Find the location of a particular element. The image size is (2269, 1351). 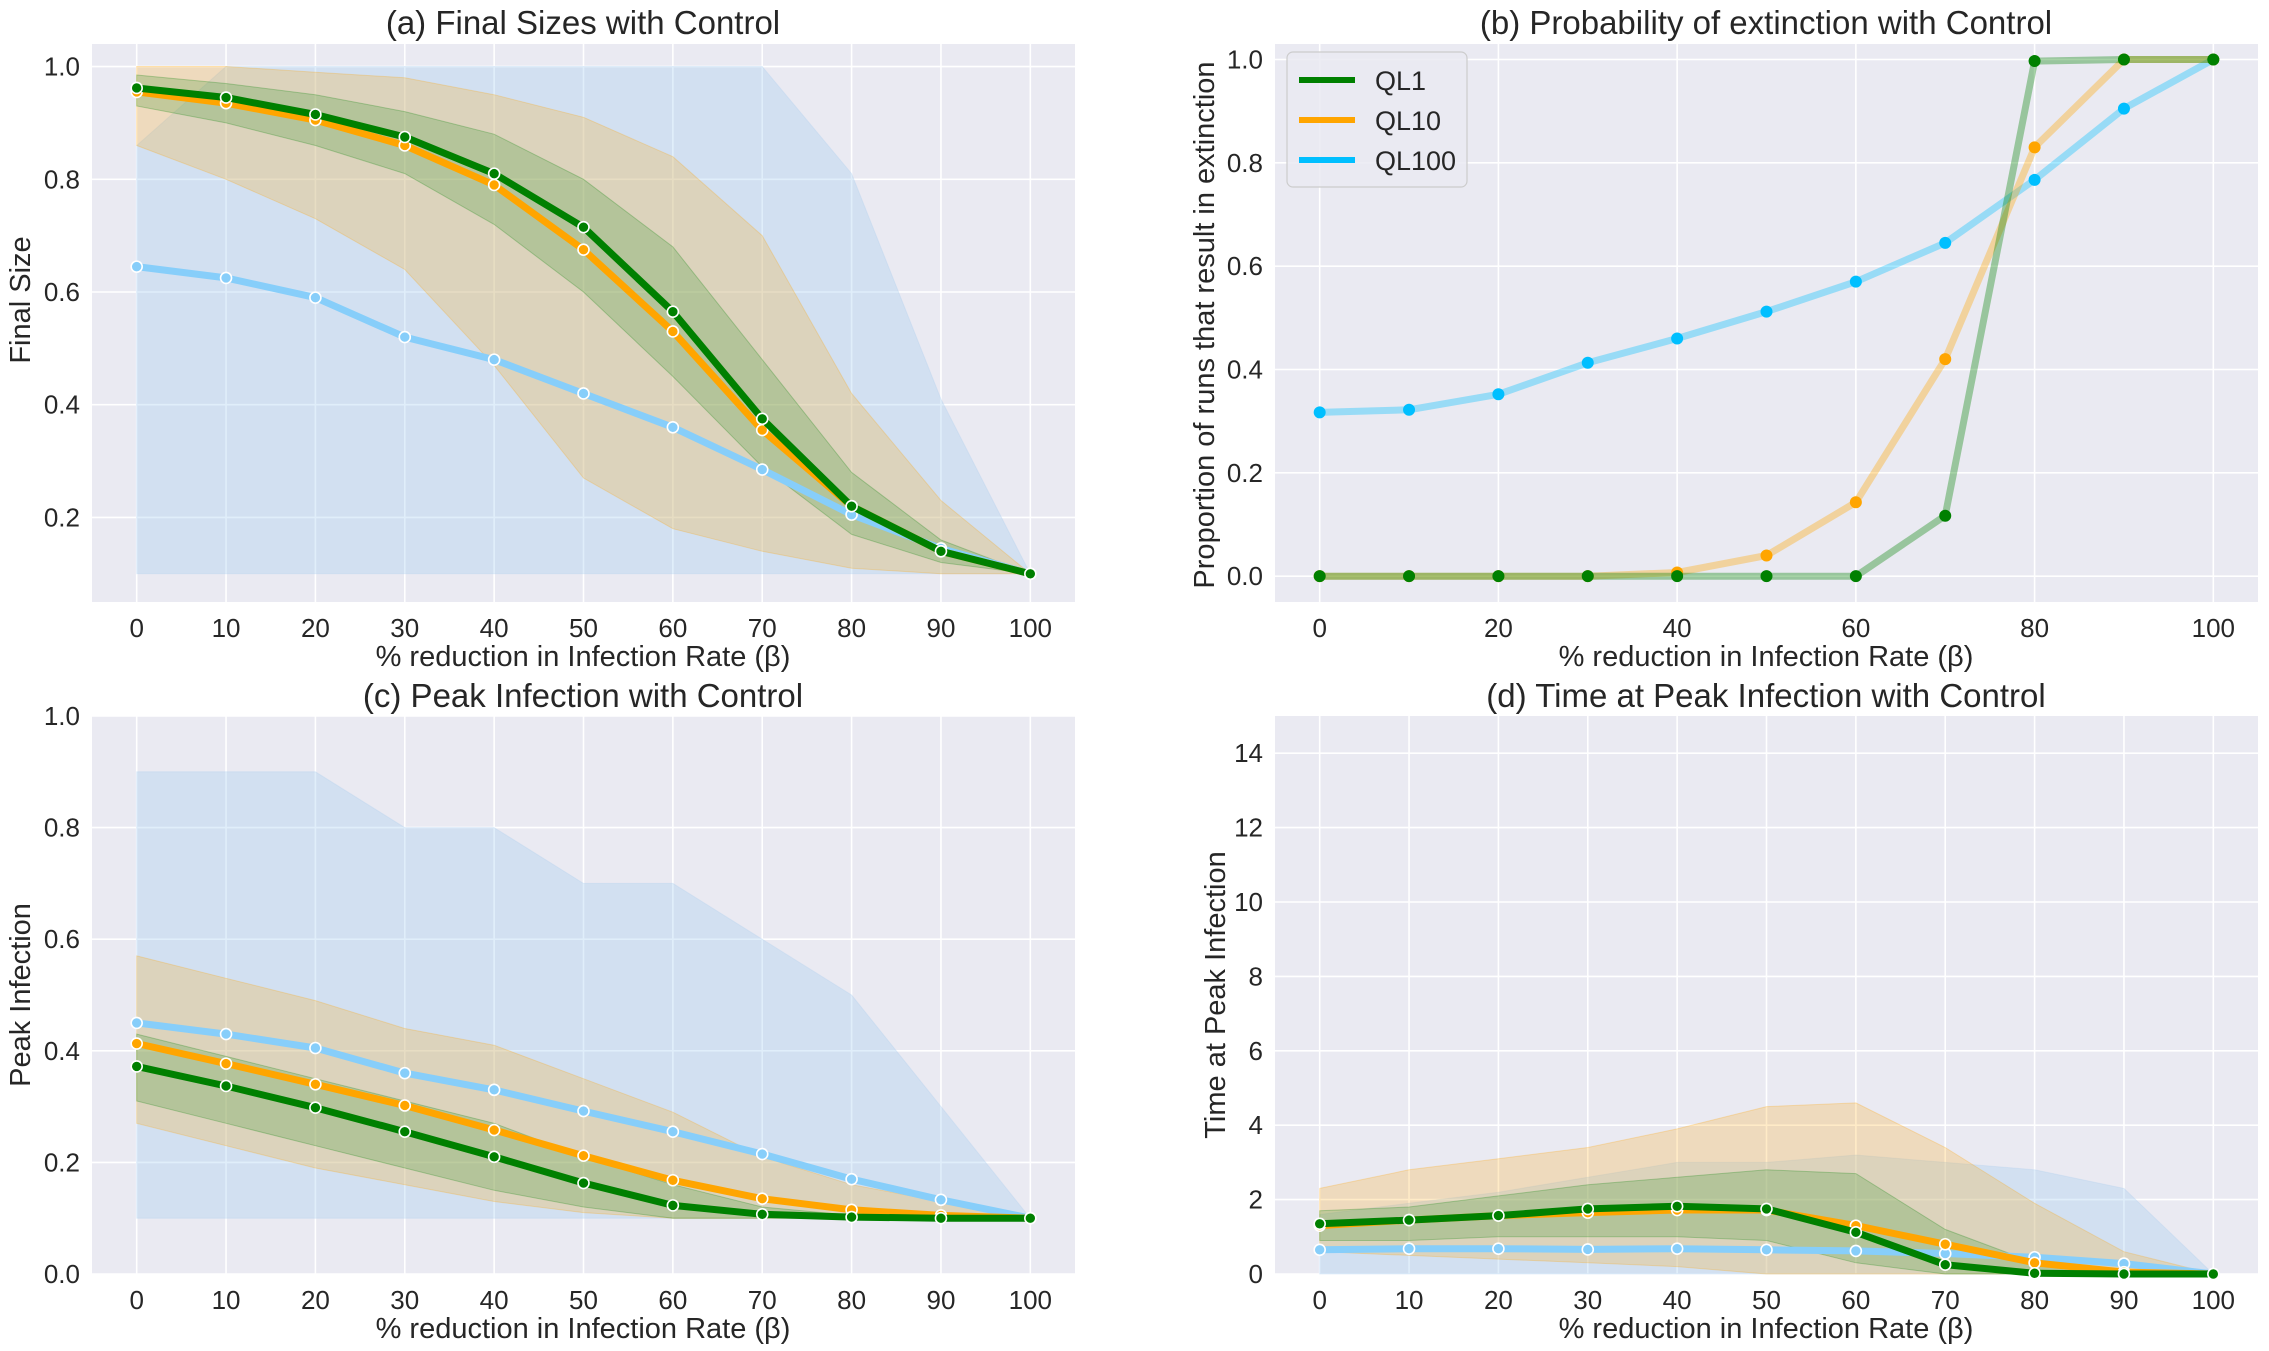

panel-d-ylabel: Time at Peak Infection is located at coordinates (1216, 994).